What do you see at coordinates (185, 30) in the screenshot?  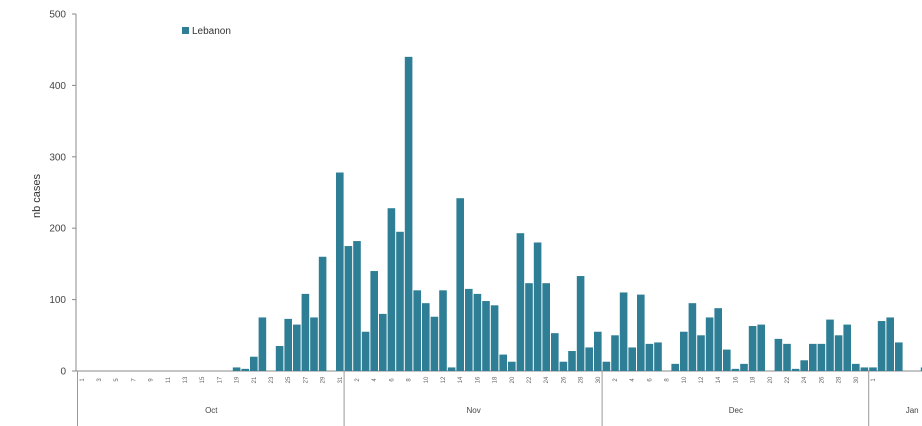 I see `legend-swatch` at bounding box center [185, 30].